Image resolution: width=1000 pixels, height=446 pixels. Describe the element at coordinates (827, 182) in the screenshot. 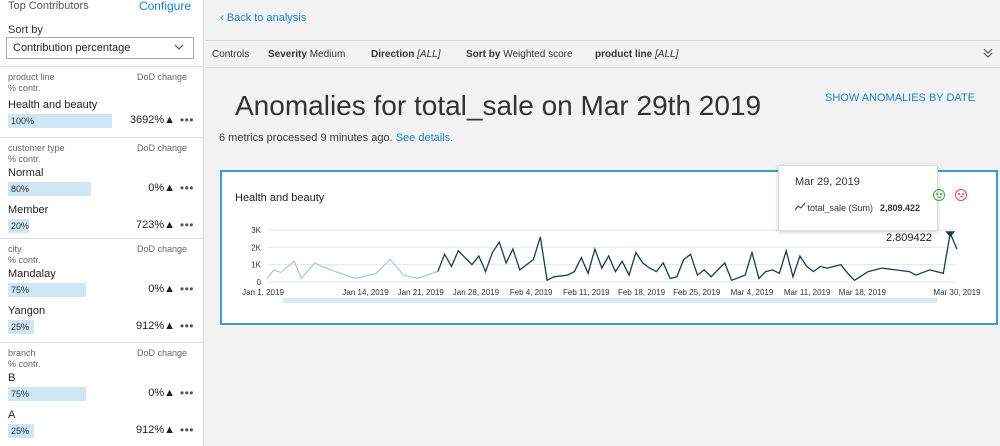

I see `tooltip-date: Mar 29, 2019` at that location.